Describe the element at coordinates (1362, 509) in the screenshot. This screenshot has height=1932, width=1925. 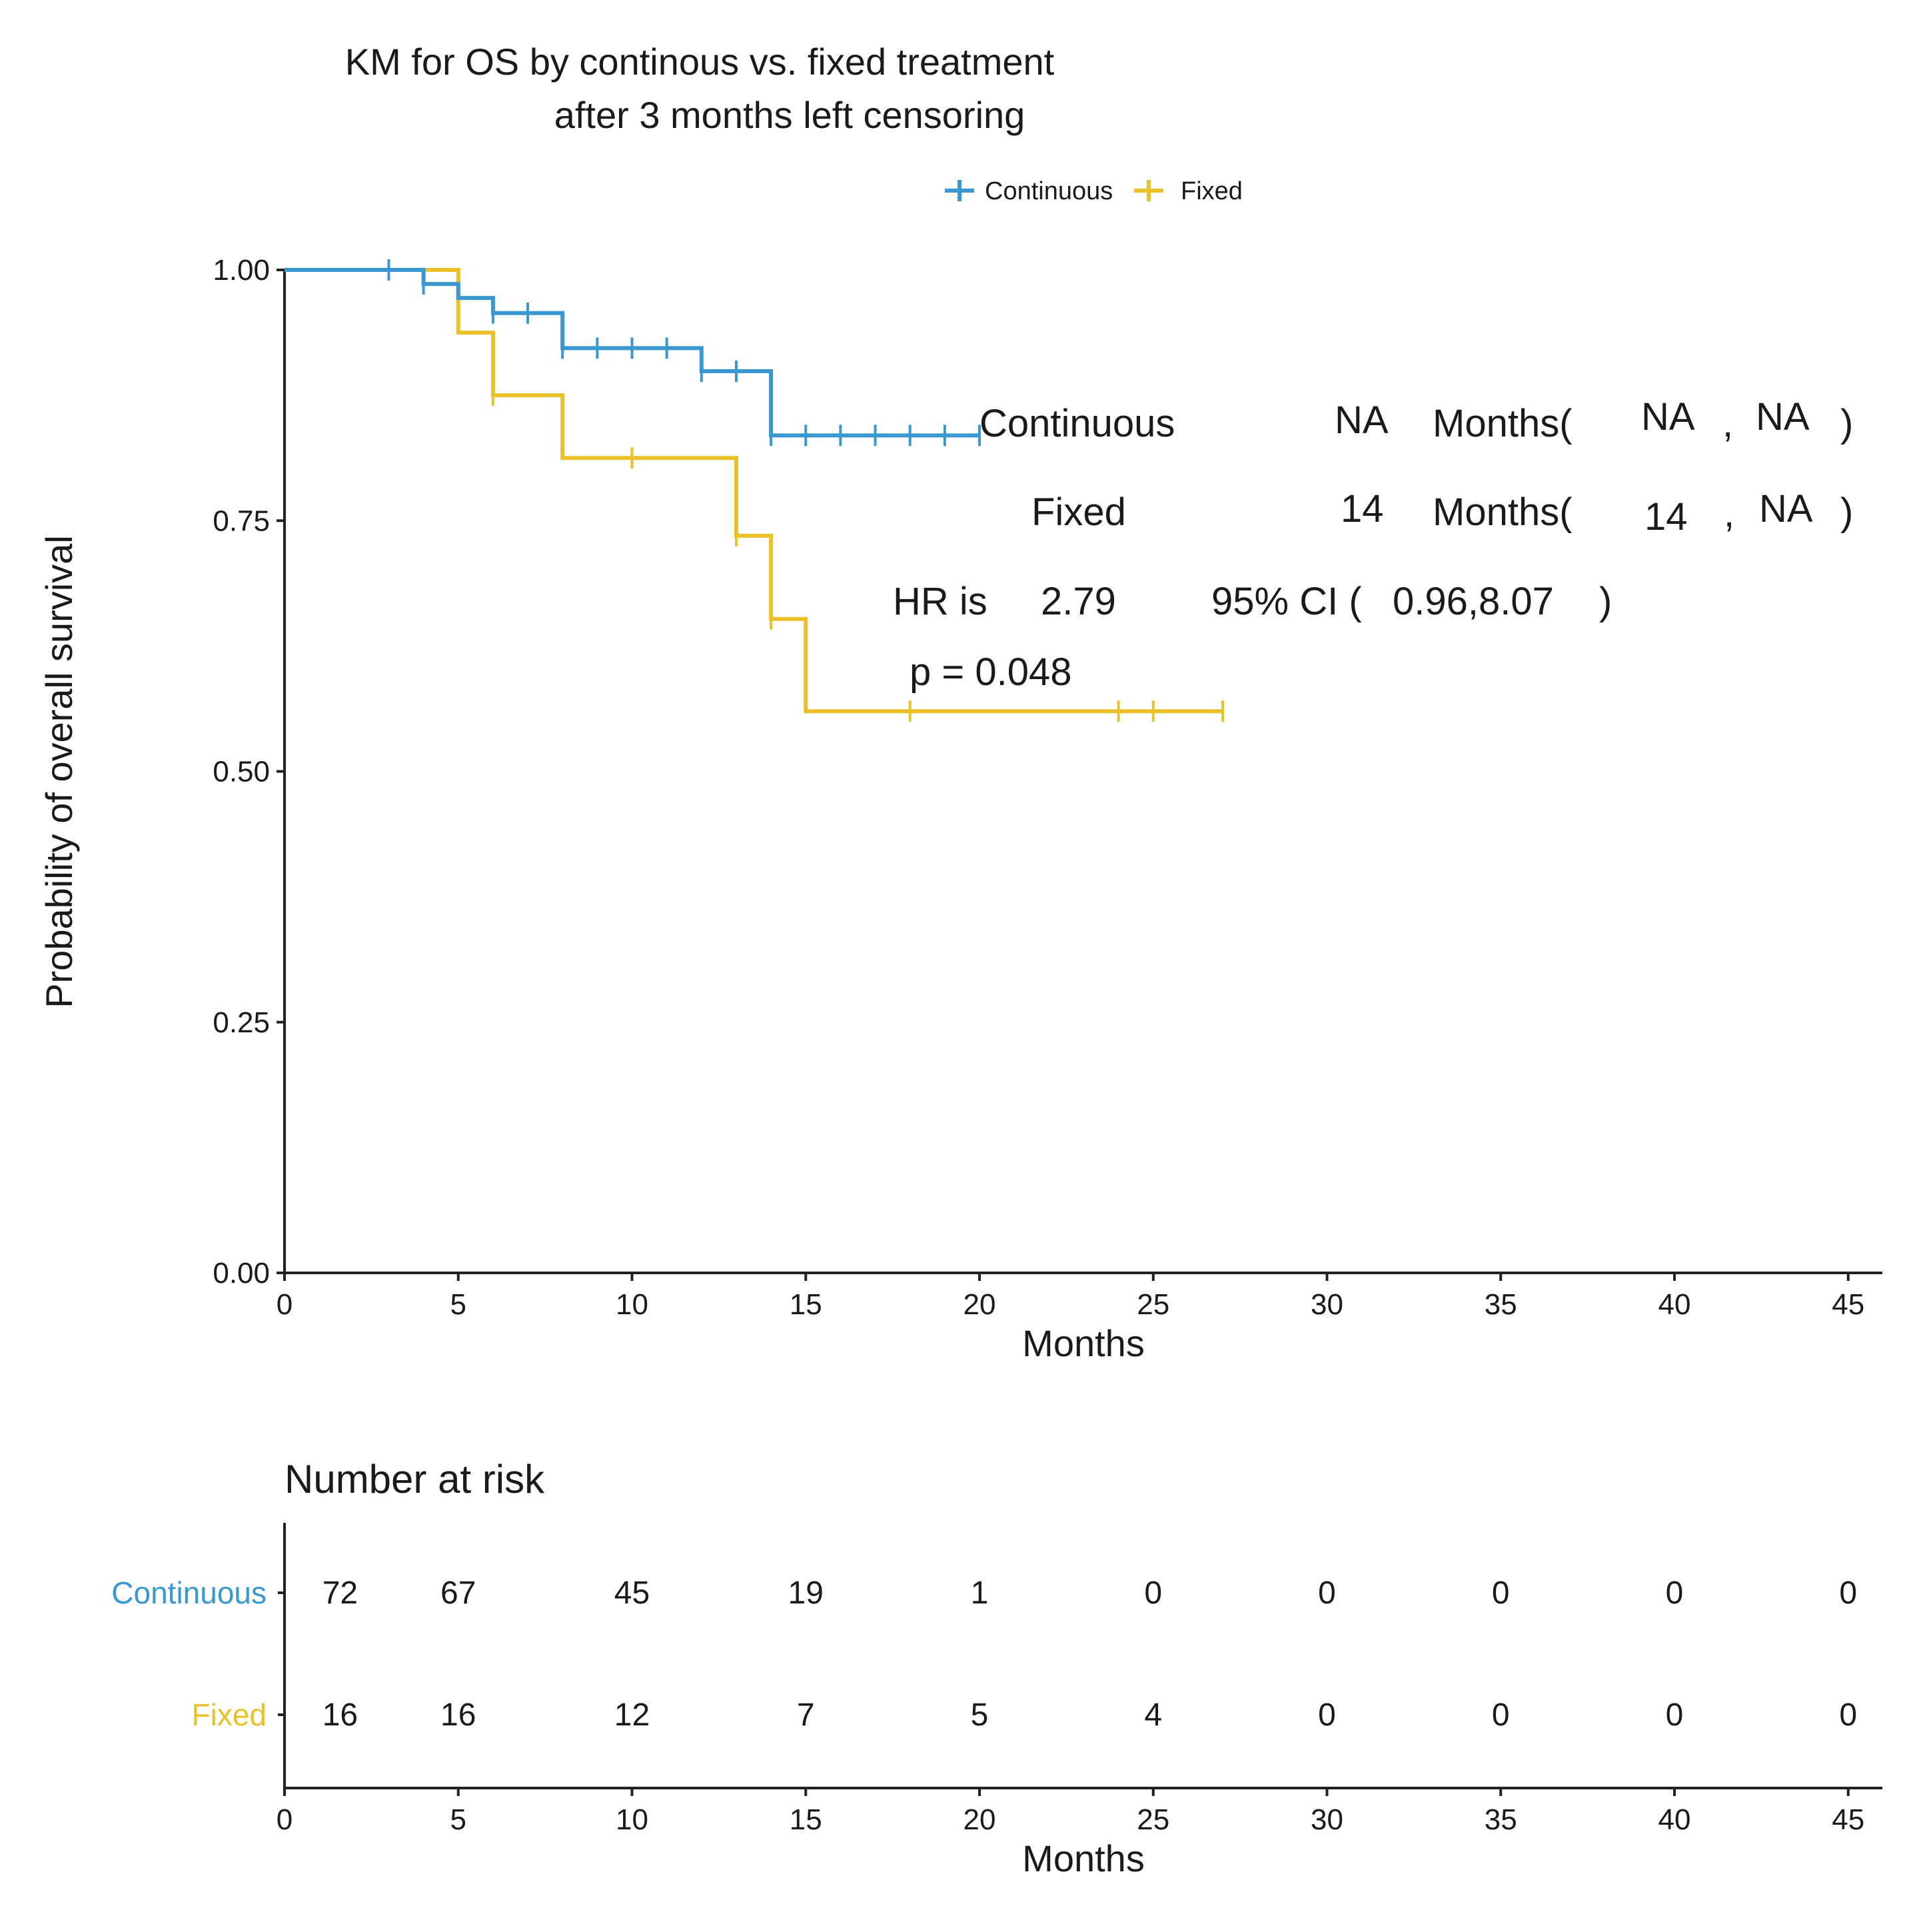
I see `anno-fixed-median: 14` at that location.